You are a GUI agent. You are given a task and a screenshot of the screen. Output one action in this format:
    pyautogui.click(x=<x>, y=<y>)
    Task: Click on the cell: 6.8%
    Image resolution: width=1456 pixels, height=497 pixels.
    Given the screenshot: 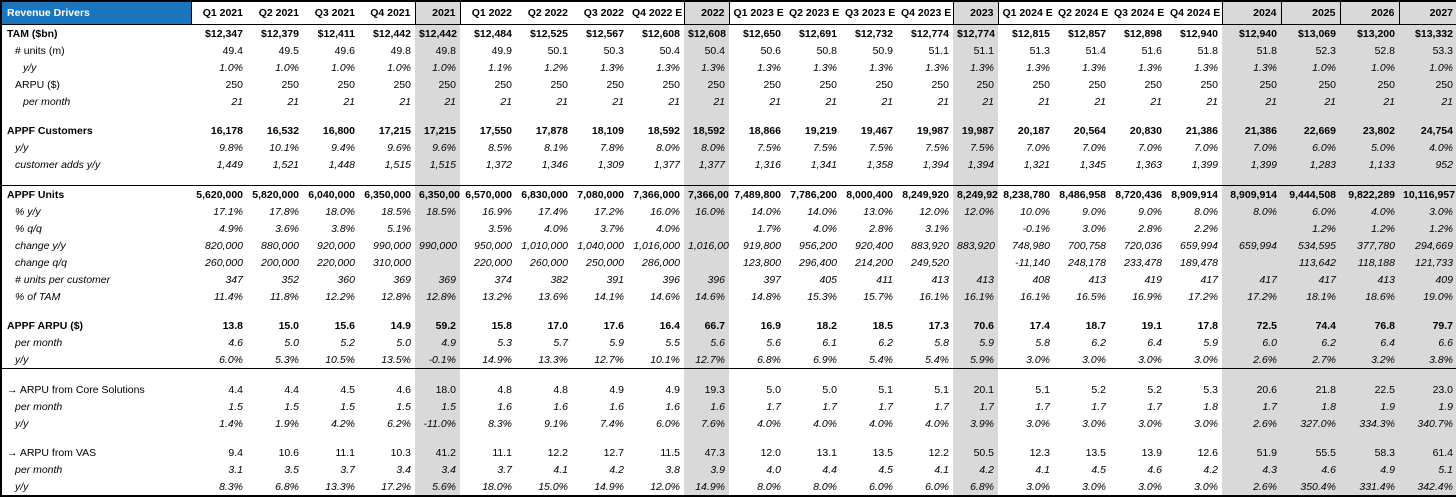 What is the action you would take?
    pyautogui.click(x=757, y=360)
    